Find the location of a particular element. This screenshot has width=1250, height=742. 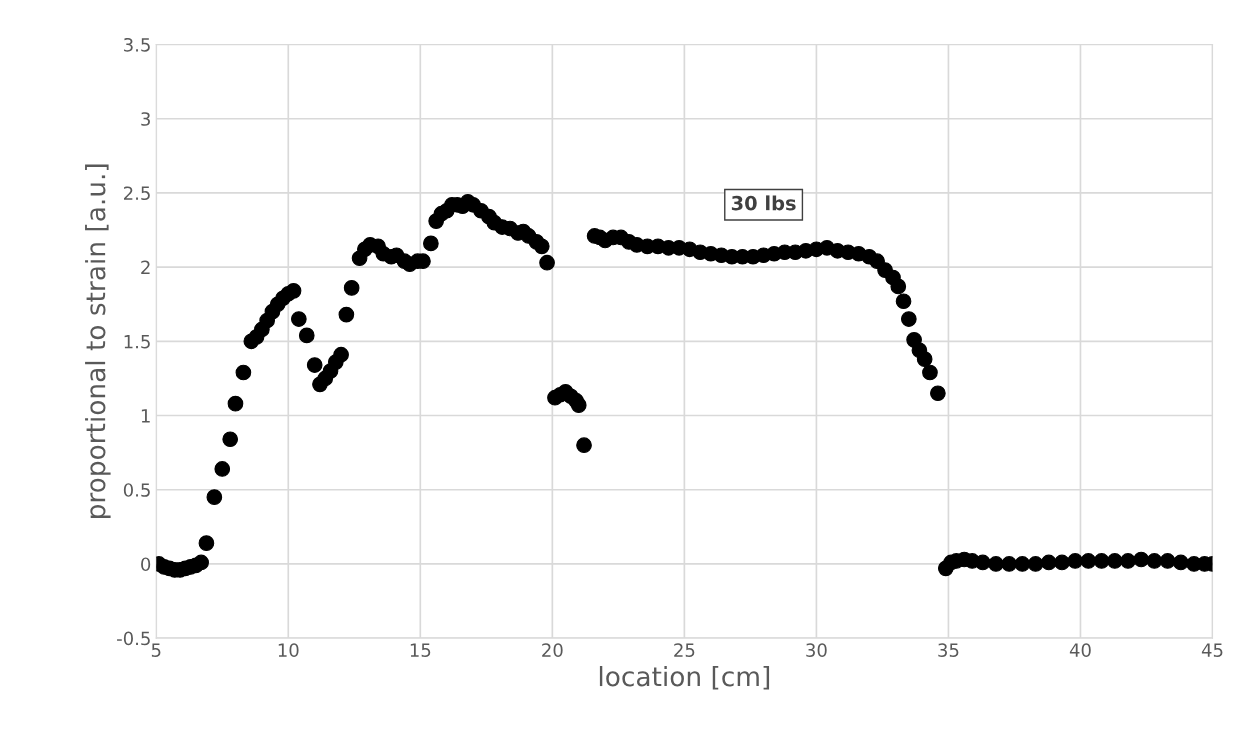

x-tick-label: 40 is located at coordinates (1080, 650).